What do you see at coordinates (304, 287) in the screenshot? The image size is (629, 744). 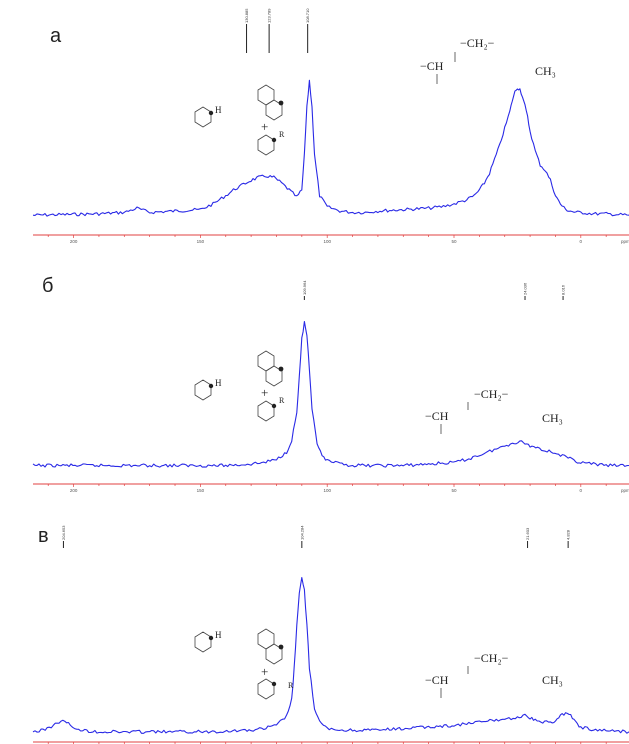 I see `peak-label: 109.964` at bounding box center [304, 287].